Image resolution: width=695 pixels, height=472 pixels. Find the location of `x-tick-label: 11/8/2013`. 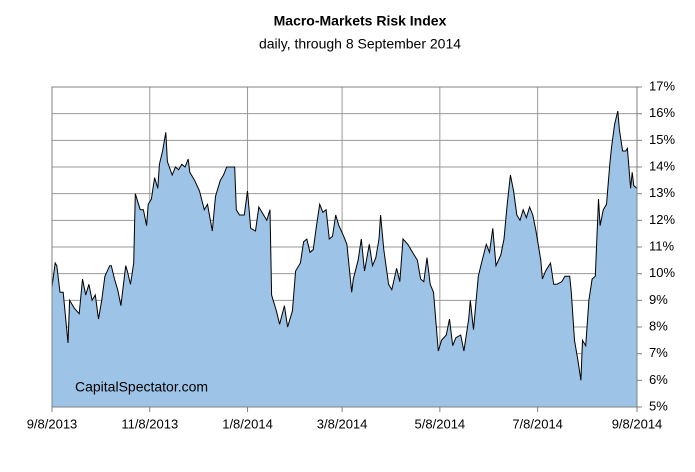

x-tick-label: 11/8/2013 is located at coordinates (149, 423).